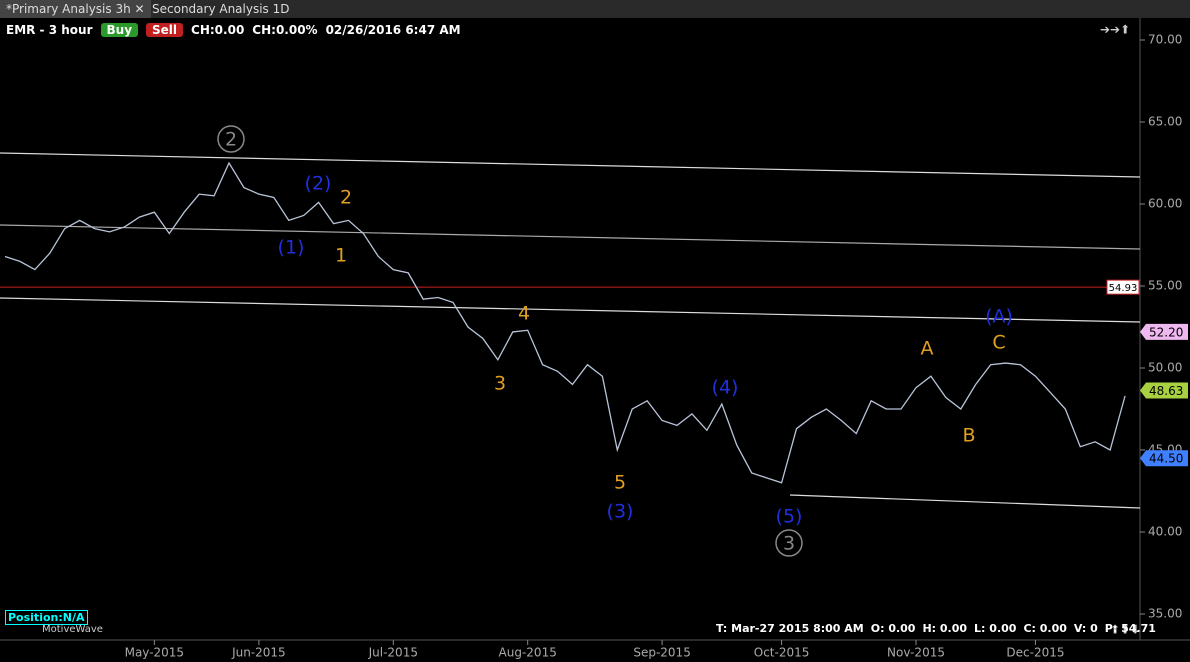 The image size is (1190, 662). I want to click on y-tick-label: 35.00, so click(1165, 614).